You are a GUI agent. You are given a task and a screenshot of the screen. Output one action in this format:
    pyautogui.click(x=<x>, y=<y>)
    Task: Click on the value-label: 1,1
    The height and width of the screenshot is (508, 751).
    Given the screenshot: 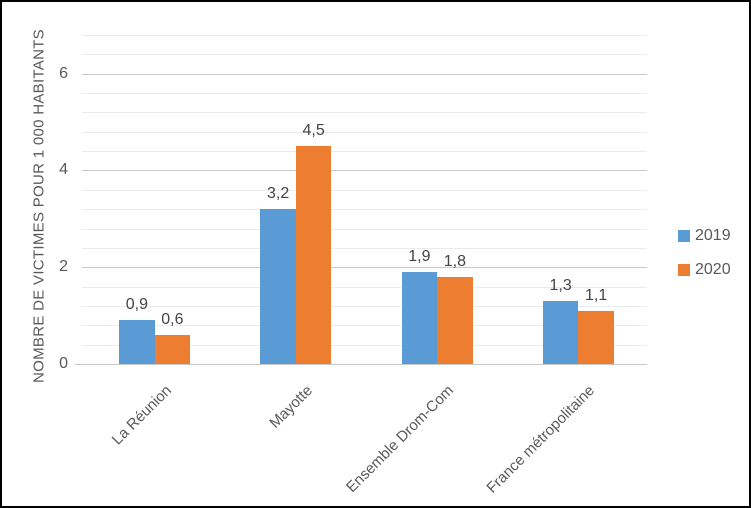 What is the action you would take?
    pyautogui.click(x=596, y=295)
    